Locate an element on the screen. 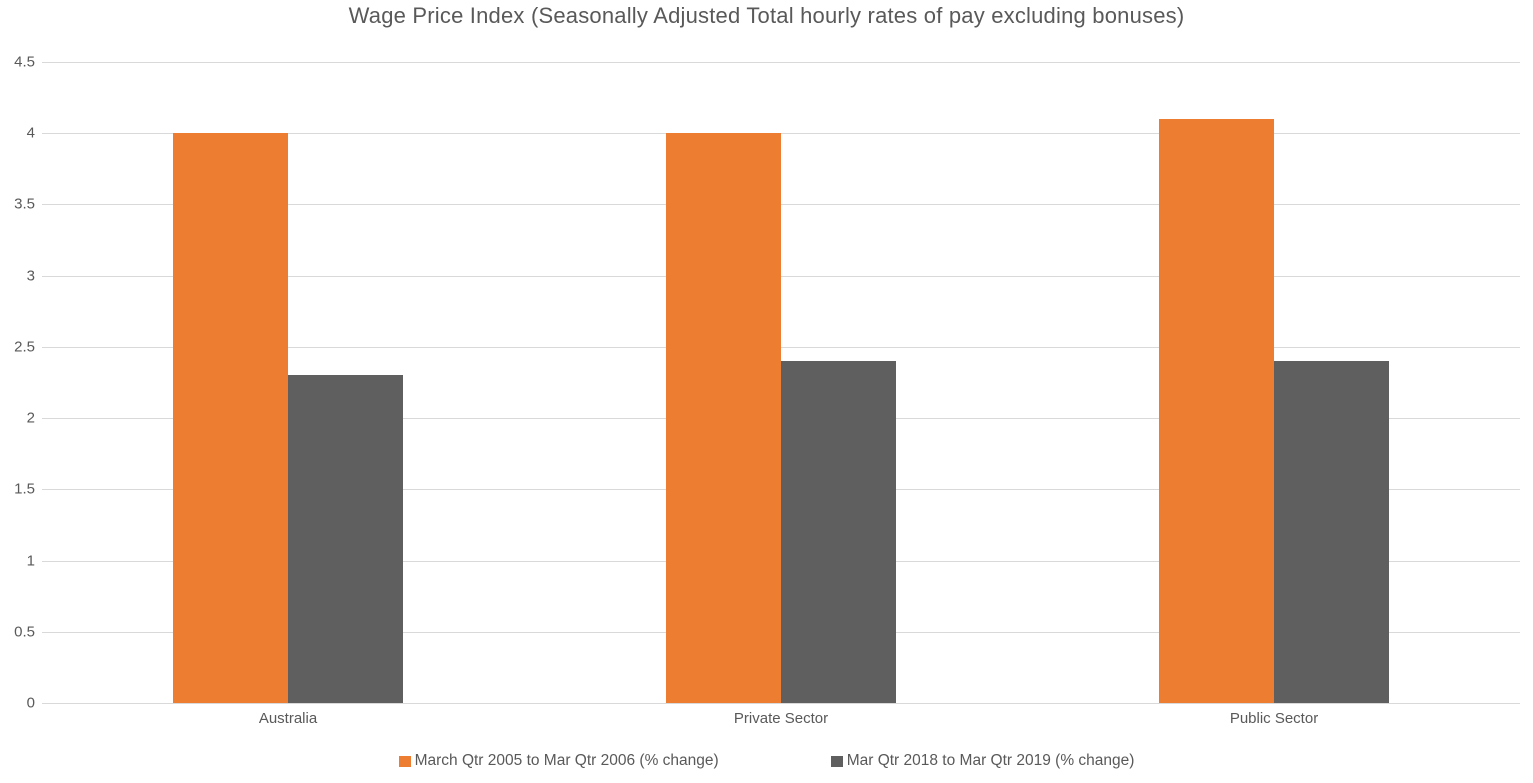 Image resolution: width=1533 pixels, height=783 pixels. legend-label: Mar Qtr 2018 to Mar Qtr 2019 (% change) is located at coordinates (990, 760).